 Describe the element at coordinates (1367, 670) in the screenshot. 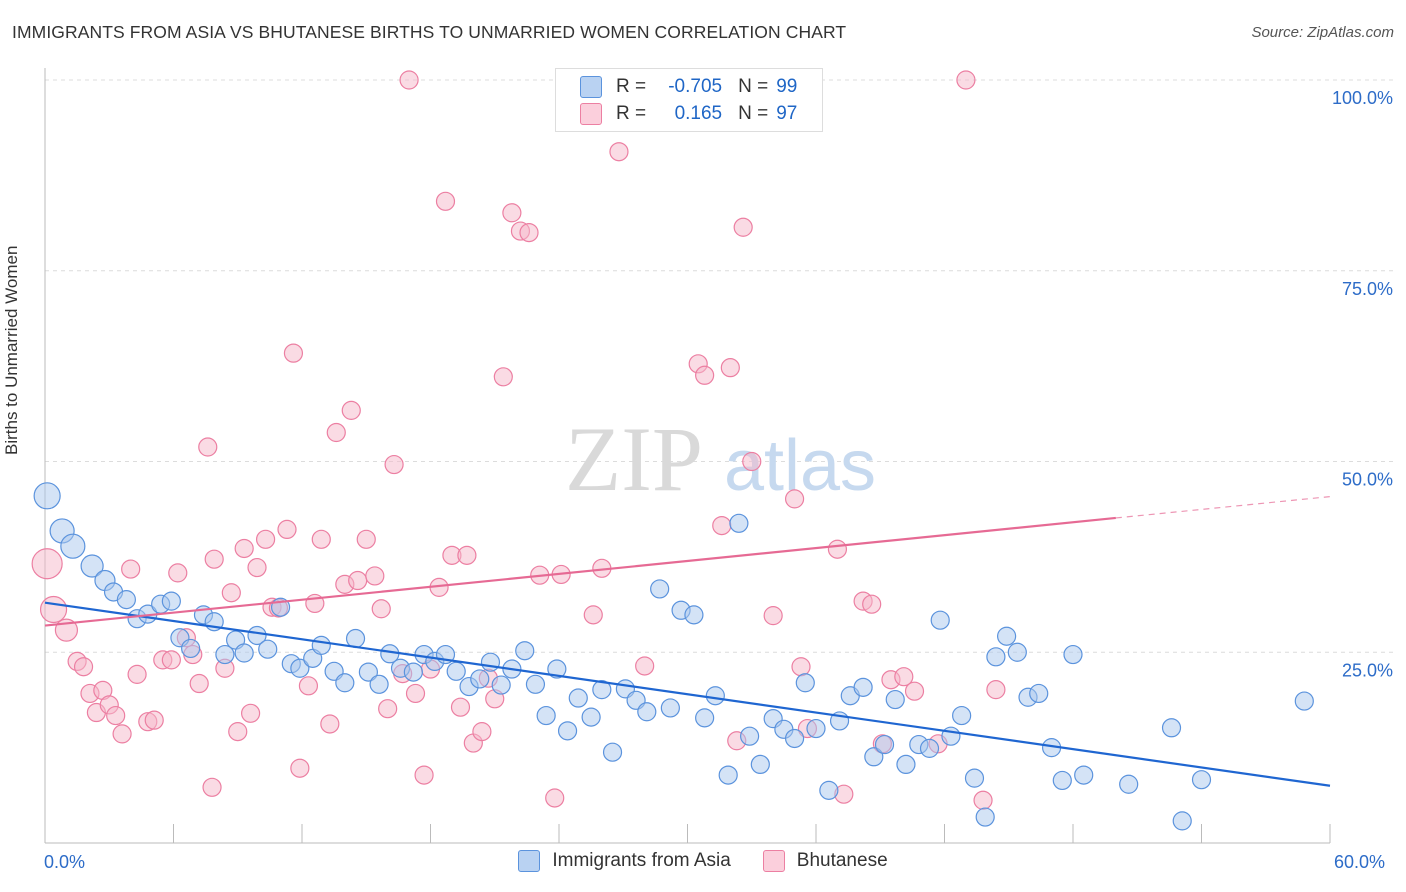

I see `y-tick-label: 25.0%` at that location.